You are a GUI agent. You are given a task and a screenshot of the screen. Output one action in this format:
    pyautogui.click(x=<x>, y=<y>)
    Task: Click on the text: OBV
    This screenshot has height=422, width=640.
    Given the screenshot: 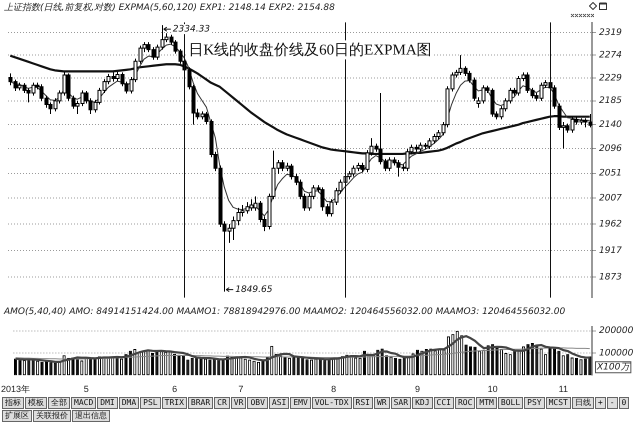 What is the action you would take?
    pyautogui.click(x=257, y=403)
    